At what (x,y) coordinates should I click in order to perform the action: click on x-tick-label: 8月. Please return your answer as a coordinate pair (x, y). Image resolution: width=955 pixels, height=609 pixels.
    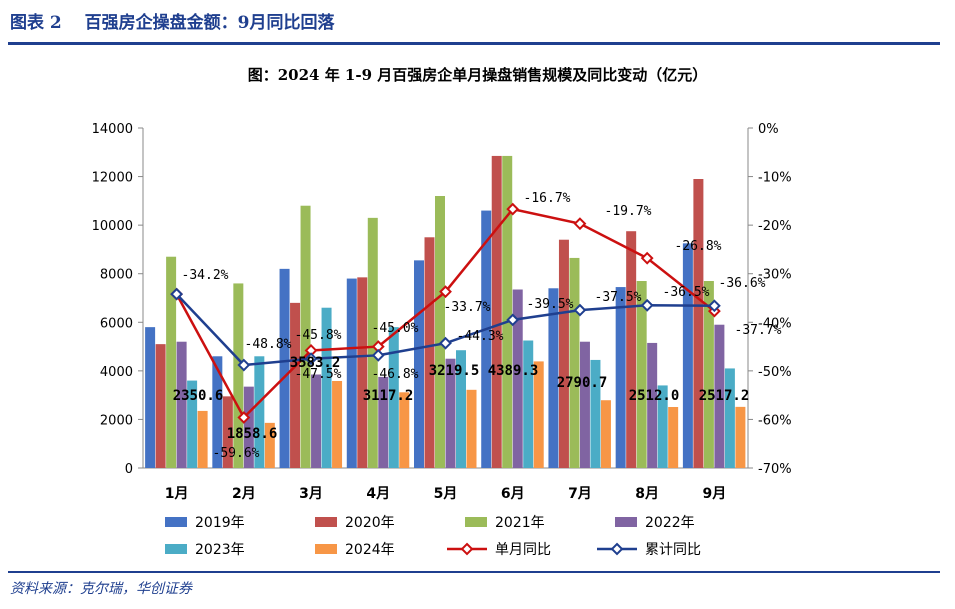
    Looking at the image, I should click on (647, 494).